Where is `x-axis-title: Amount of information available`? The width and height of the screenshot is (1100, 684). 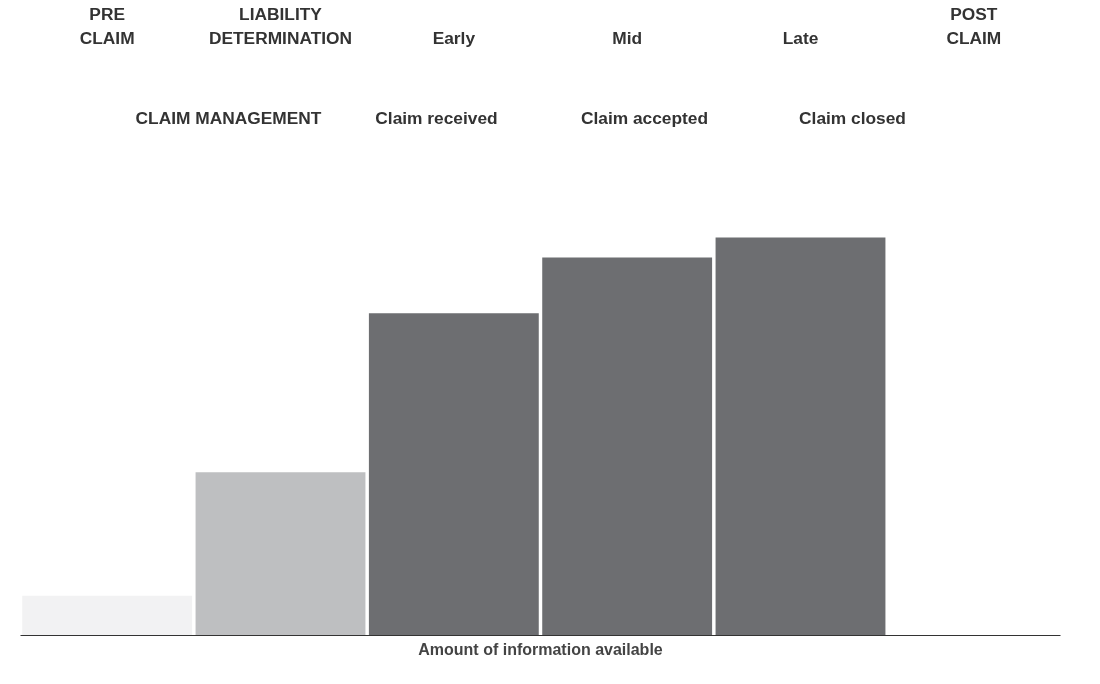 x-axis-title: Amount of information available is located at coordinates (540, 649).